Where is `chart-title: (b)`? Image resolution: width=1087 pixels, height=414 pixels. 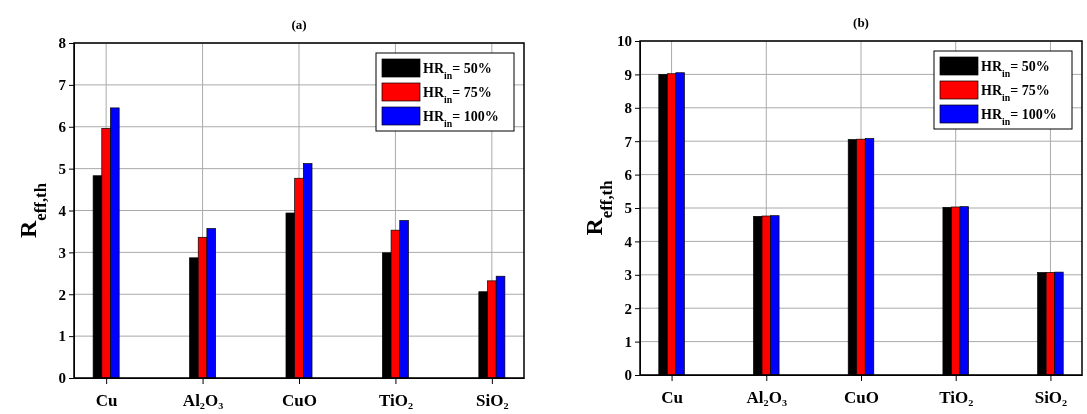
chart-title: (b) is located at coordinates (861, 22).